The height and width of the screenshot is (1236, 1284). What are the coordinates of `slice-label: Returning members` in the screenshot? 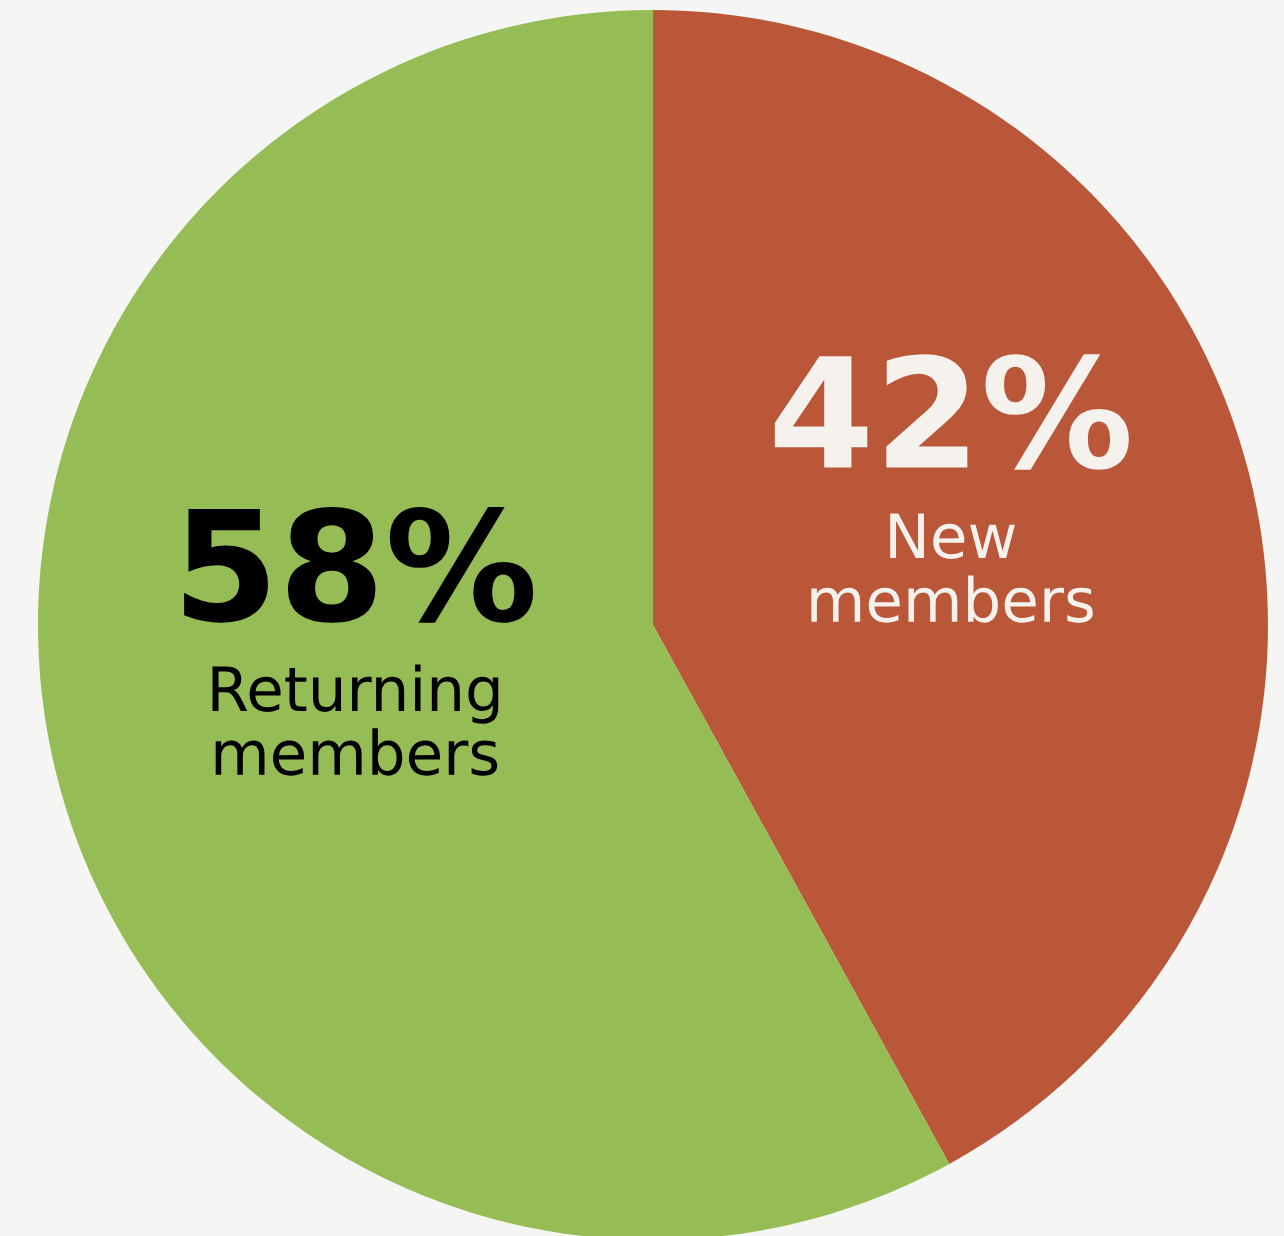 It's located at (355, 720).